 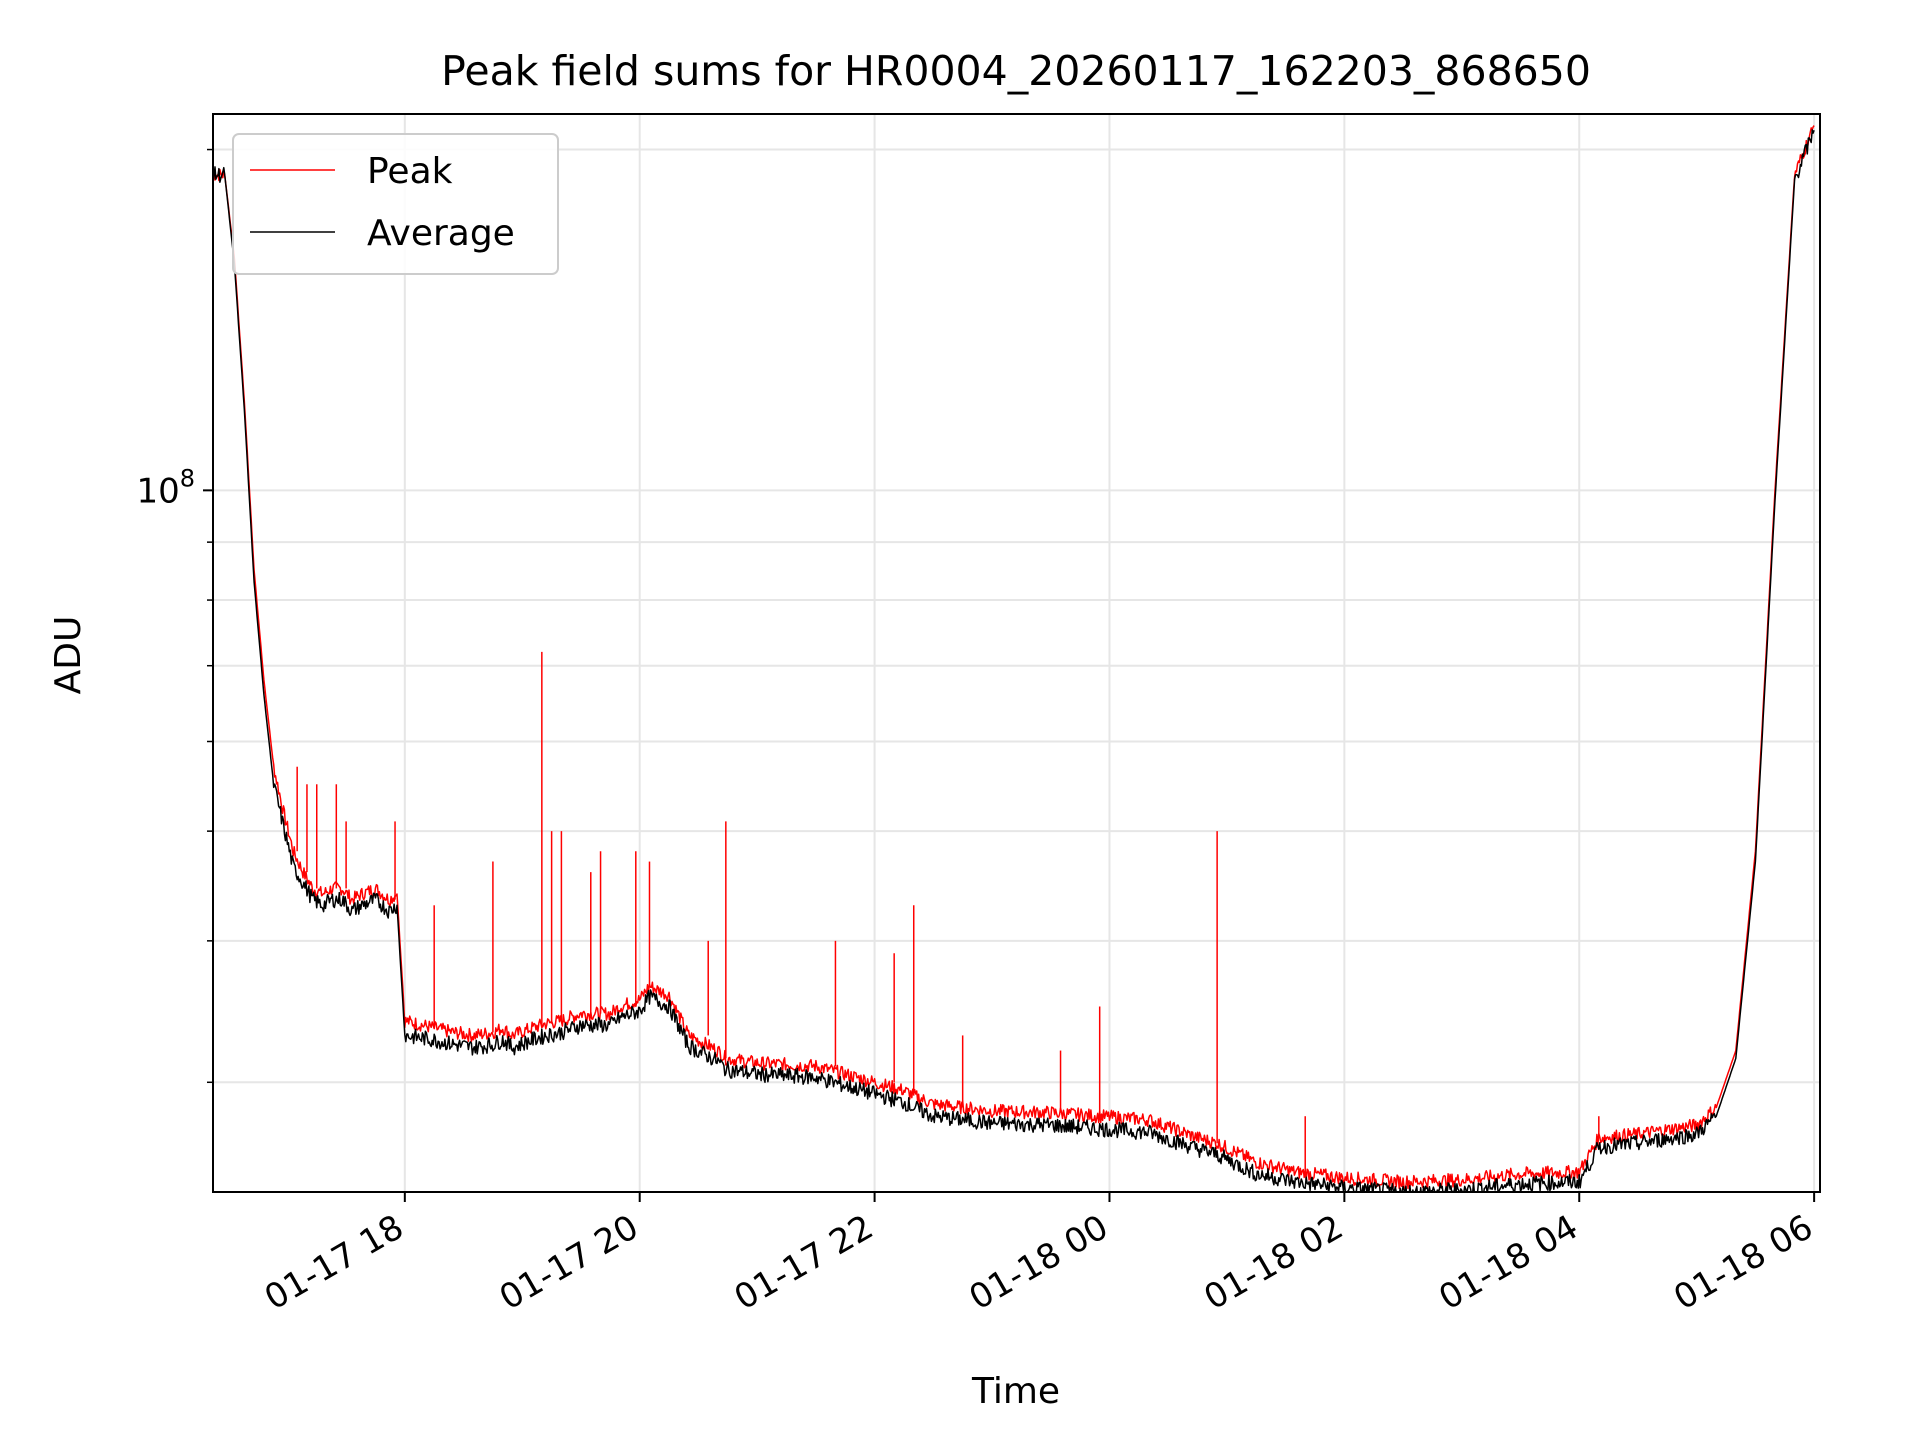 What do you see at coordinates (1039, 1262) in the screenshot?
I see `x-tick-label: 01-18 00` at bounding box center [1039, 1262].